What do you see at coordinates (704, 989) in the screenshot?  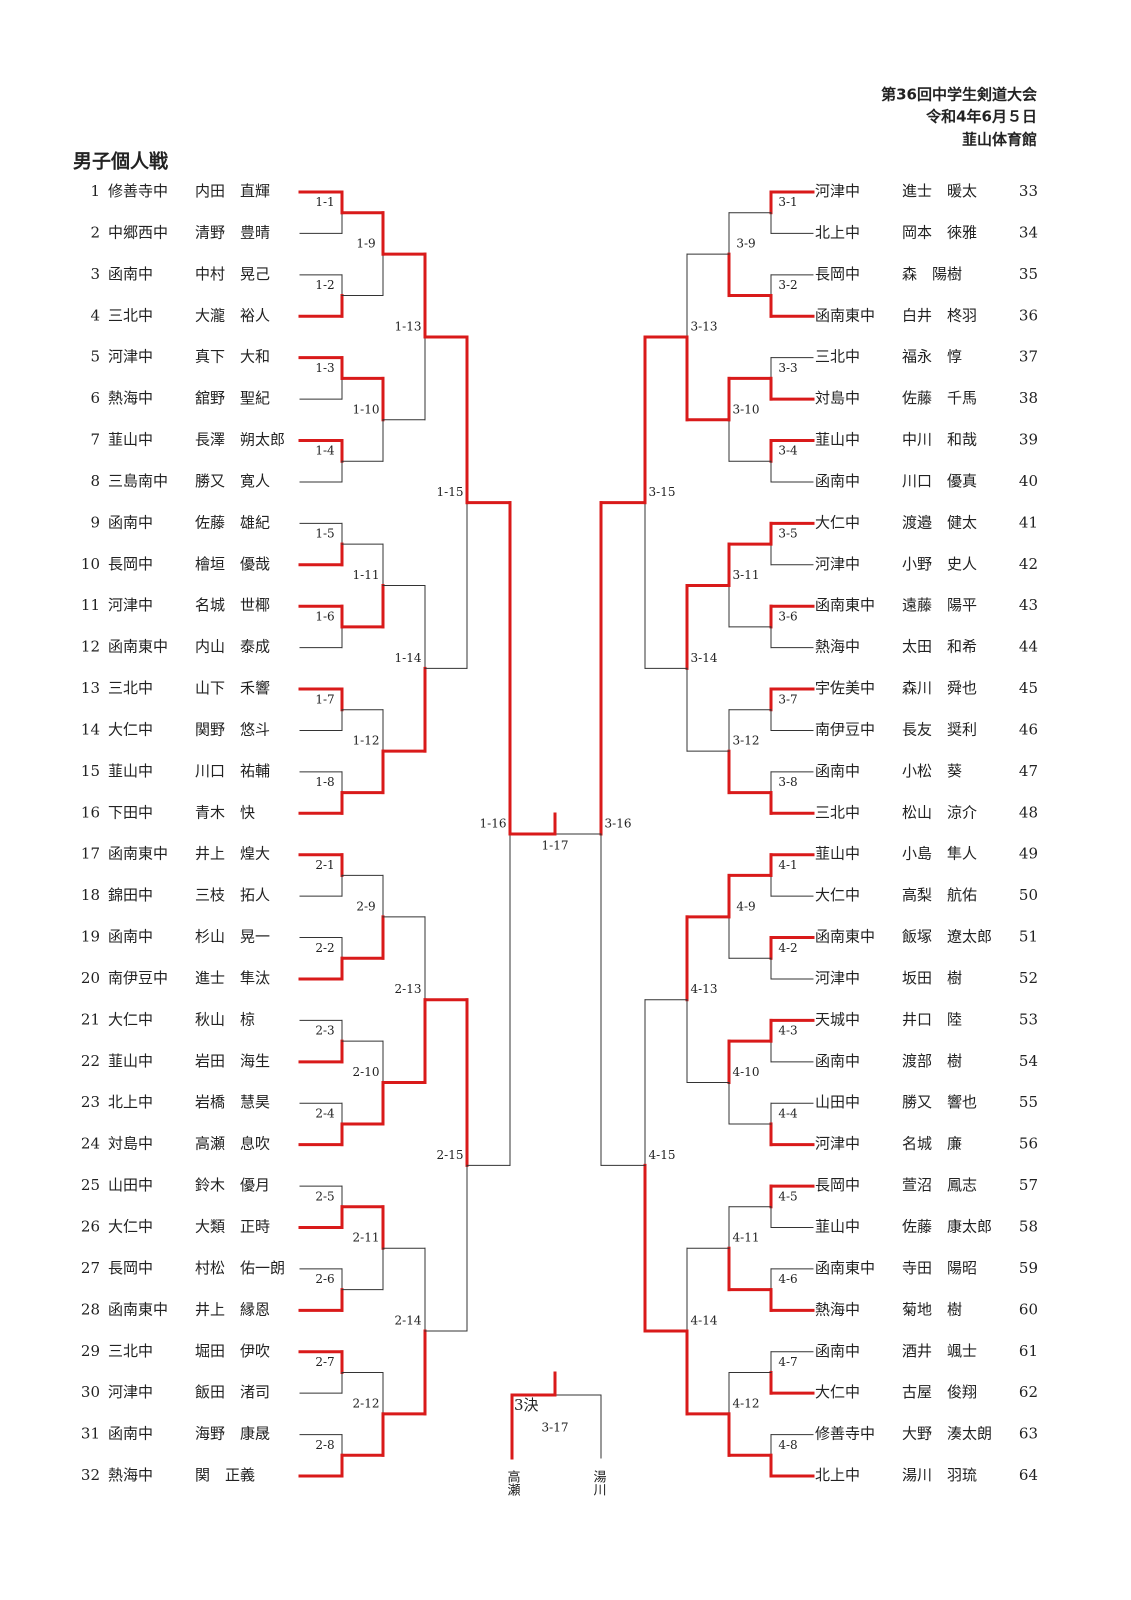 I see `match-label: 4-13` at bounding box center [704, 989].